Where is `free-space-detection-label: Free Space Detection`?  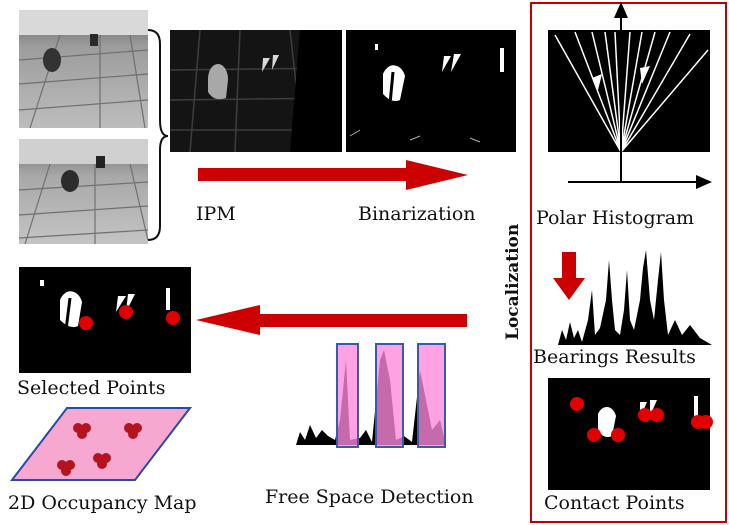 free-space-detection-label: Free Space Detection is located at coordinates (369, 497).